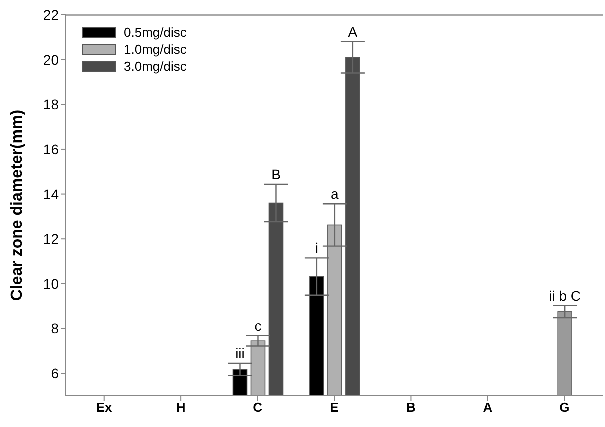 The width and height of the screenshot is (605, 427). I want to click on x-tick-label: Ex, so click(105, 408).